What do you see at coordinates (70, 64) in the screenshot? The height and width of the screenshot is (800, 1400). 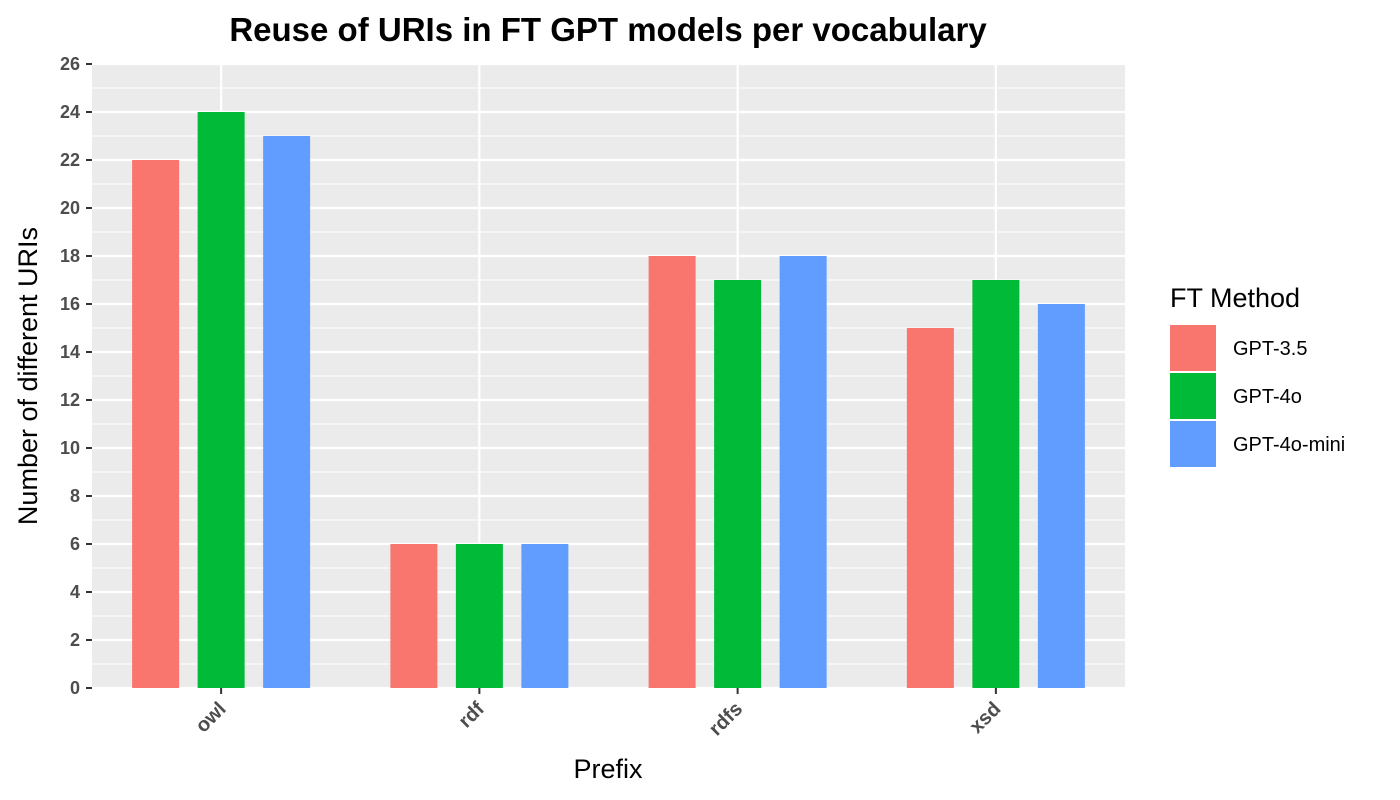 I see `y-tick-label: 26` at bounding box center [70, 64].